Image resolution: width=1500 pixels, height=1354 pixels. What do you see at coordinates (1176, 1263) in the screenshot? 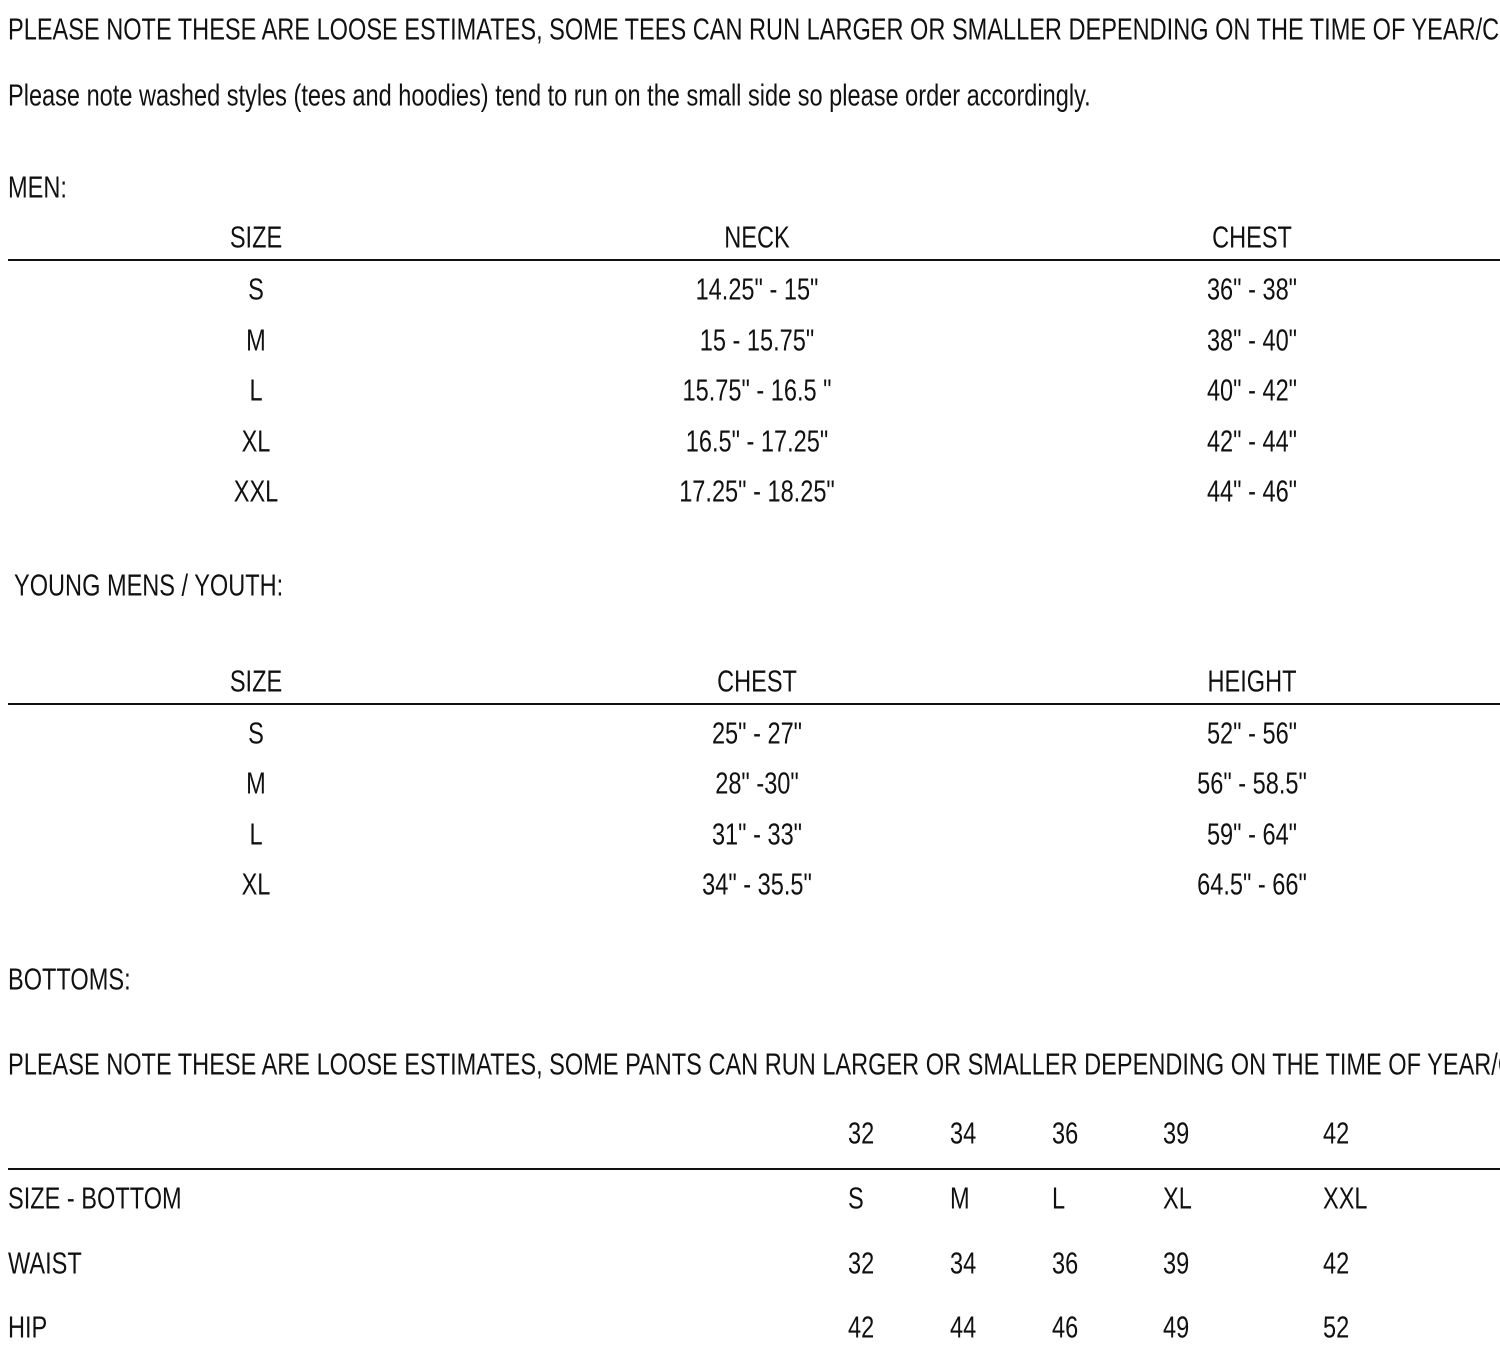
I see `table-cell: 39` at bounding box center [1176, 1263].